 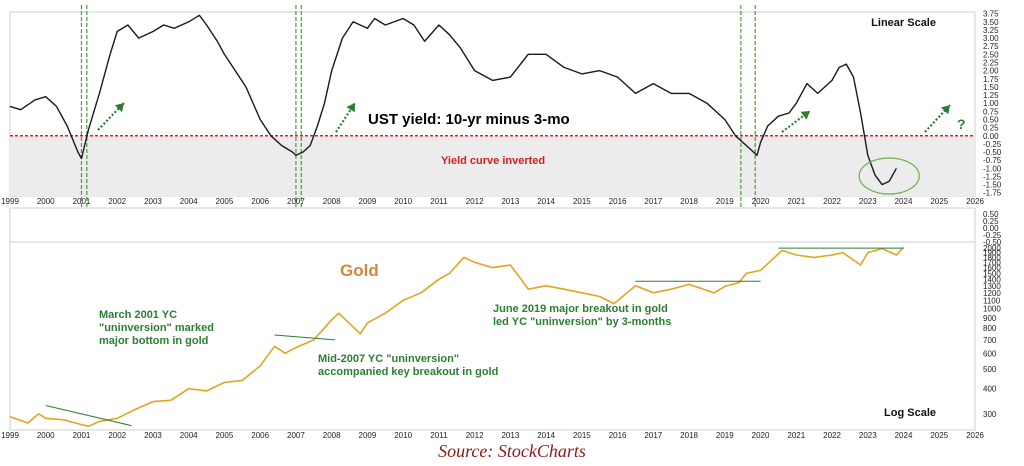 I want to click on gold-x-tick-label: 2023, so click(x=868, y=435).